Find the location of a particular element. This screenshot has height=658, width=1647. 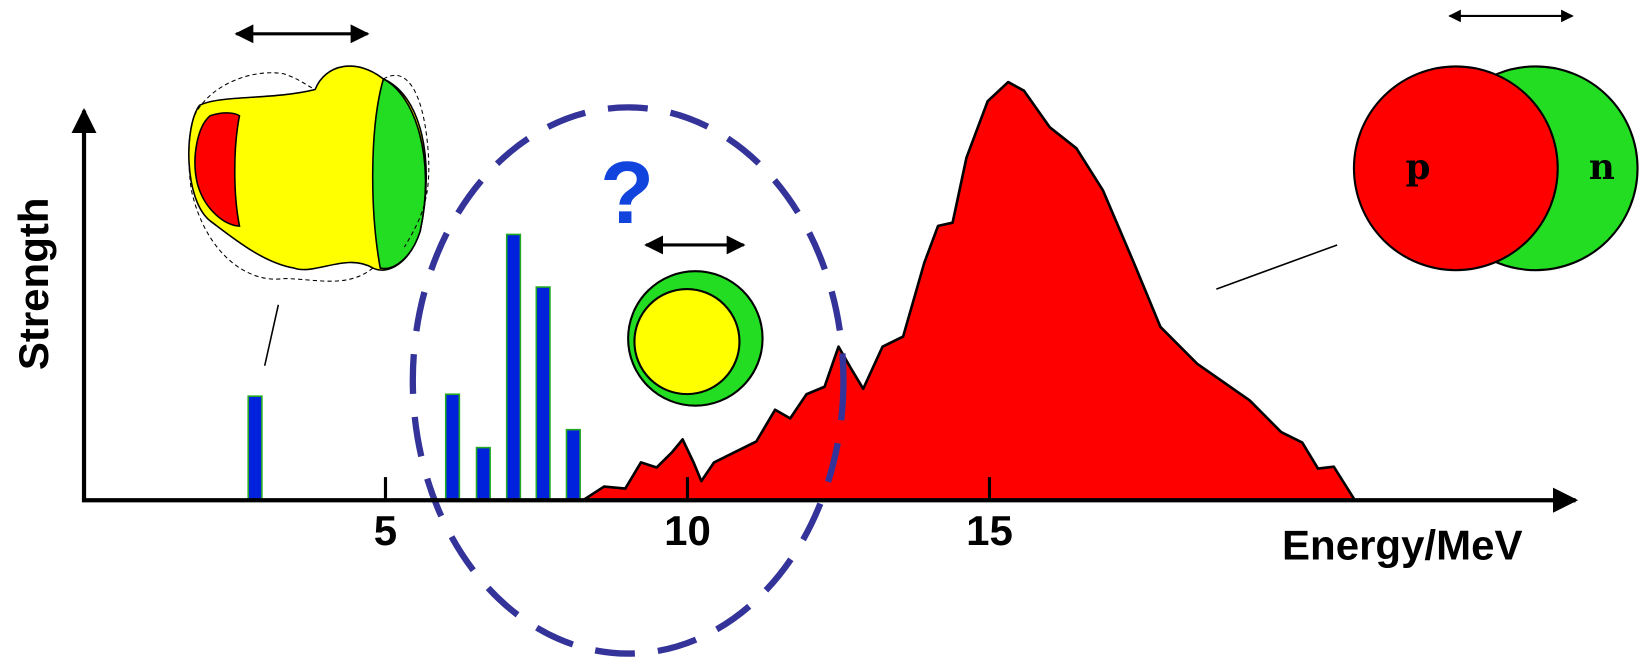

deformed-nucleus is located at coordinates (309, 173).